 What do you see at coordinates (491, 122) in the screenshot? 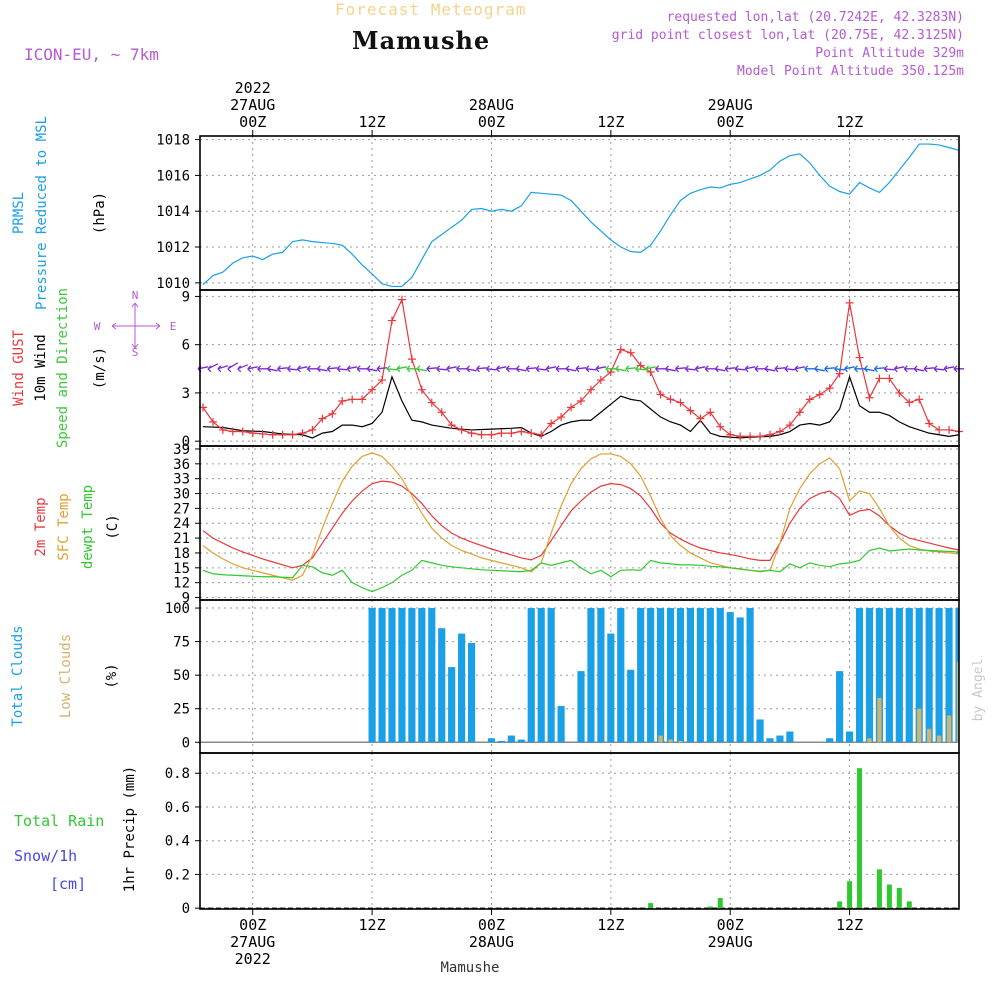
I see `time-label-top: 00Z` at bounding box center [491, 122].